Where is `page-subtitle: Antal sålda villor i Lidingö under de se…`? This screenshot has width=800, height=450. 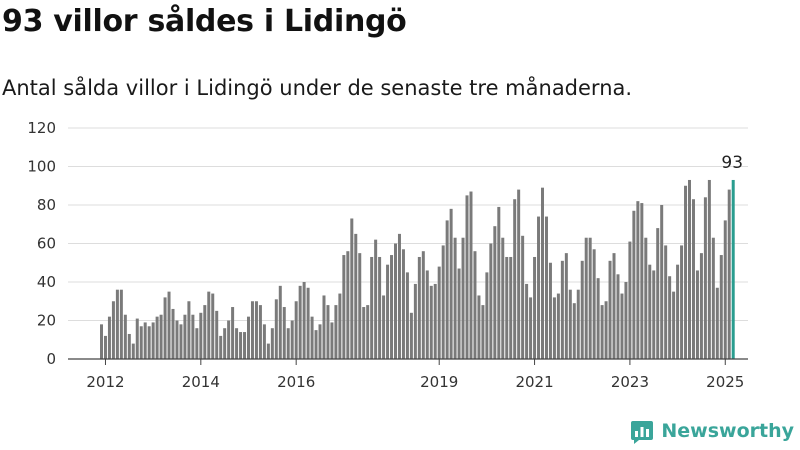
page-subtitle: Antal sålda villor i Lidingö under de se… is located at coordinates (317, 88).